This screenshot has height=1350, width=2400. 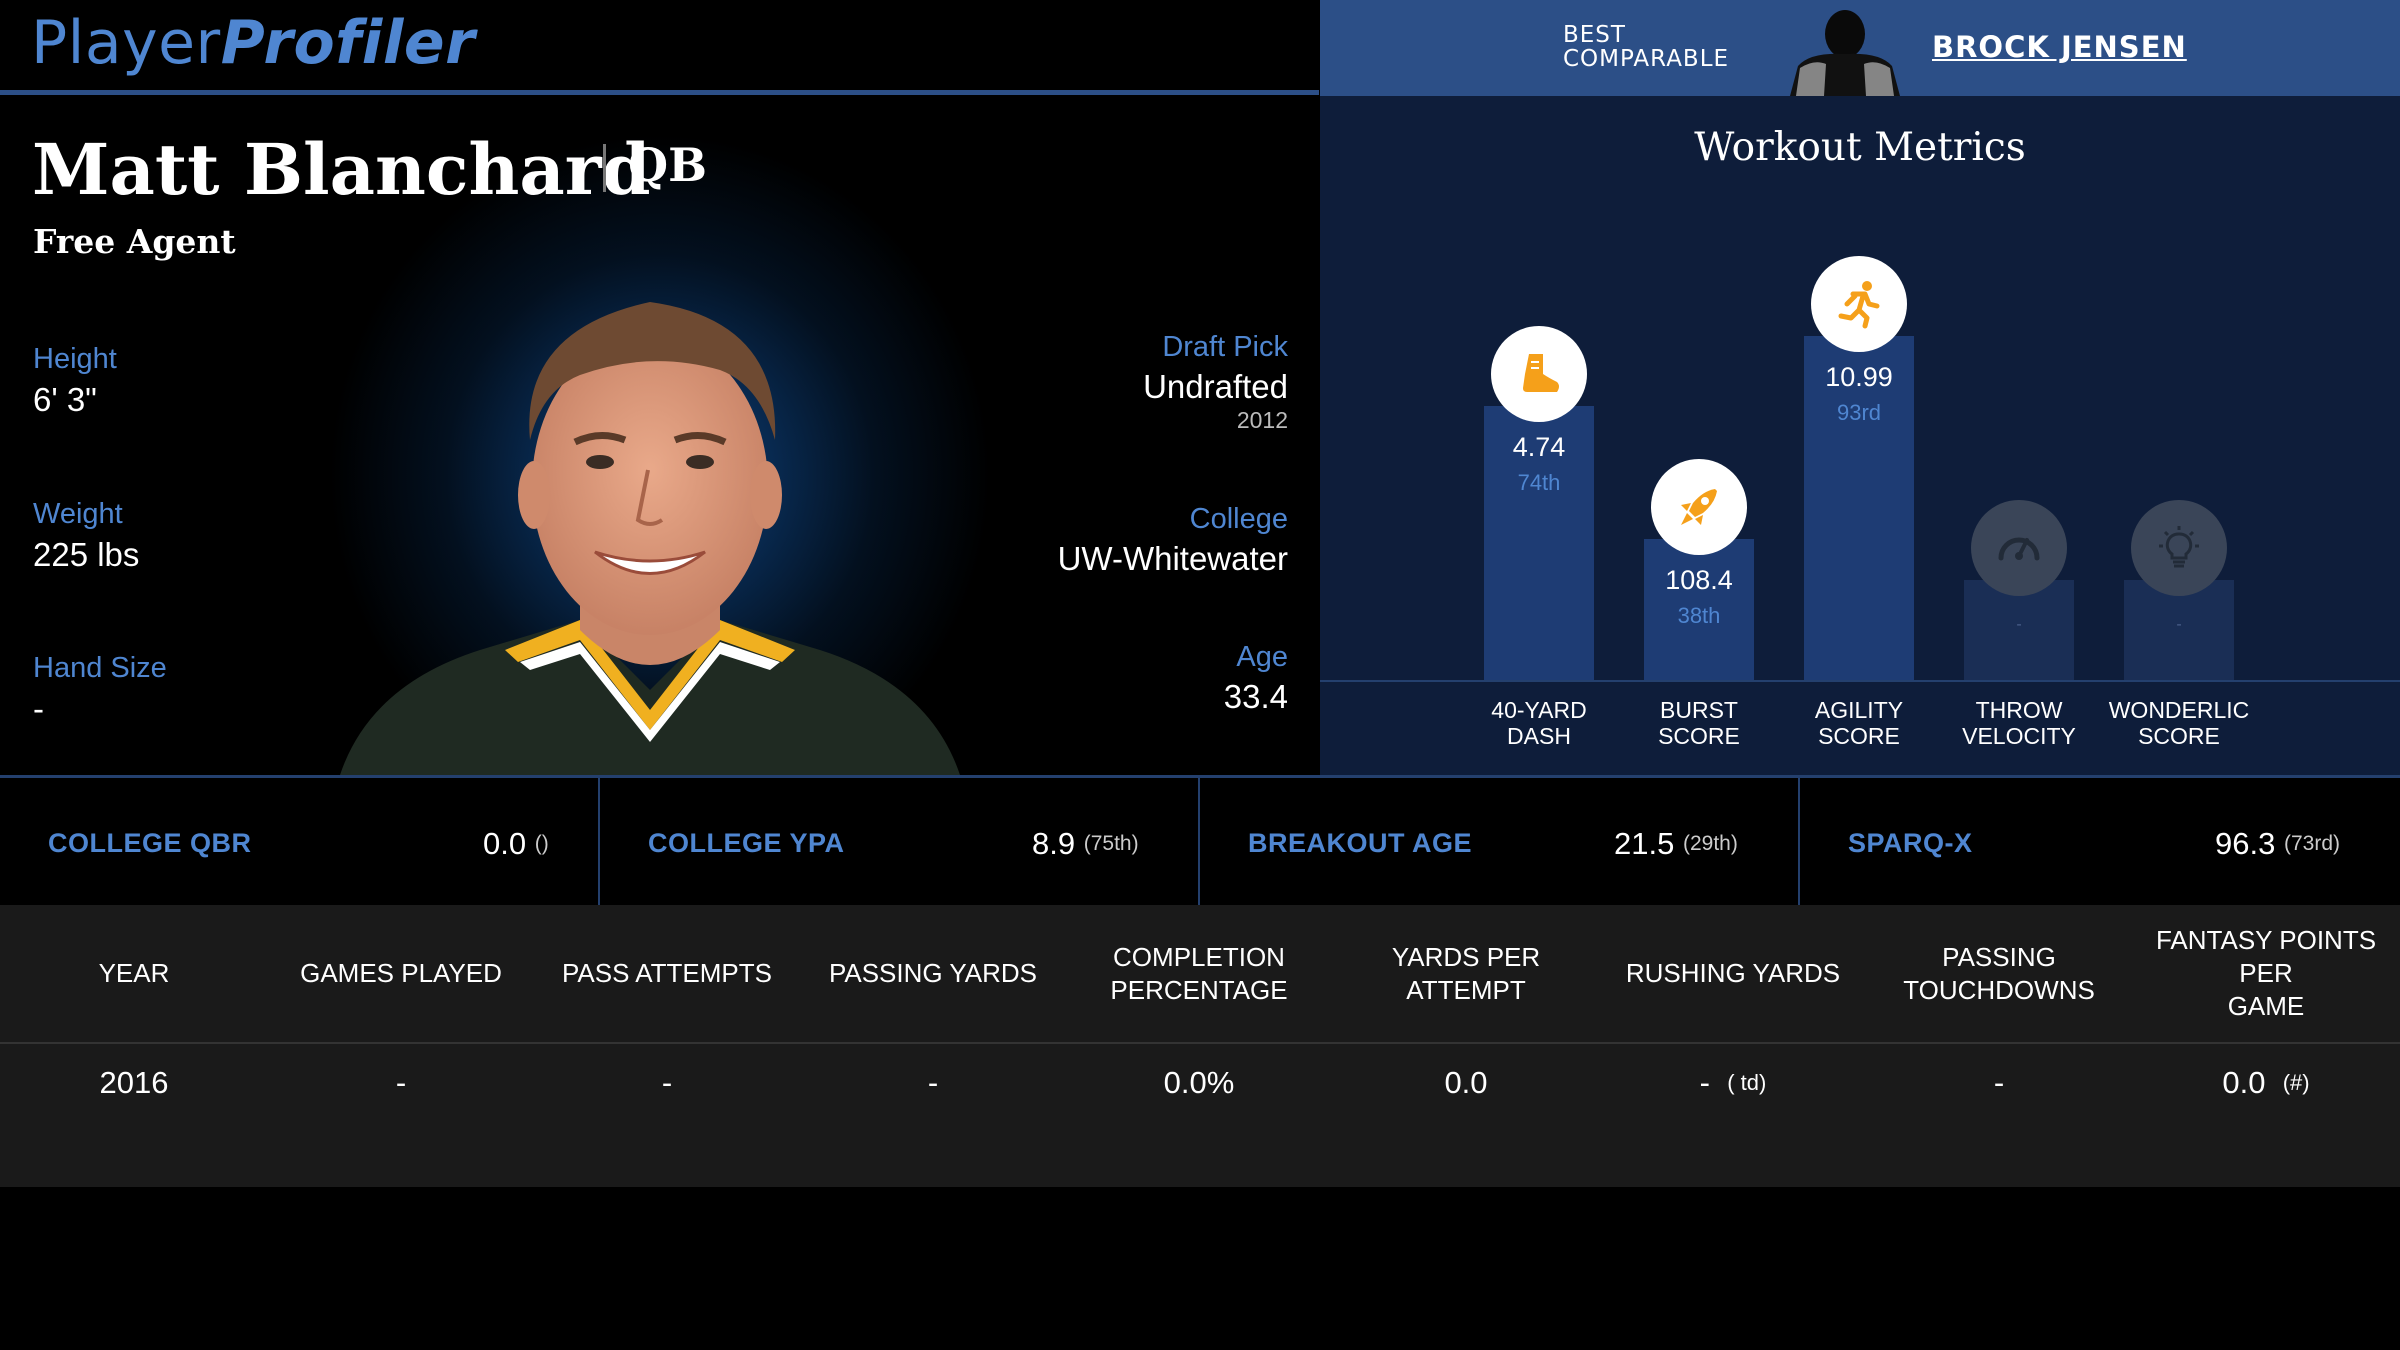 What do you see at coordinates (1200, 1043) in the screenshot?
I see `table-header-rule` at bounding box center [1200, 1043].